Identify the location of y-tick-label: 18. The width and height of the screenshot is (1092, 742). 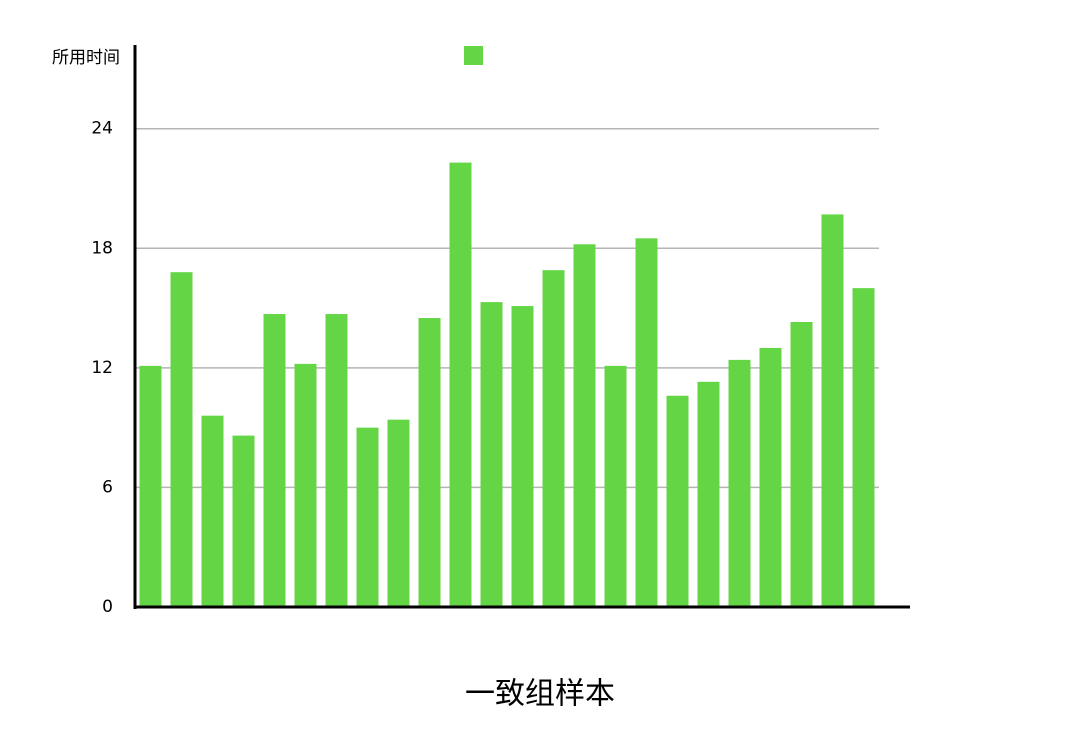
(102, 248).